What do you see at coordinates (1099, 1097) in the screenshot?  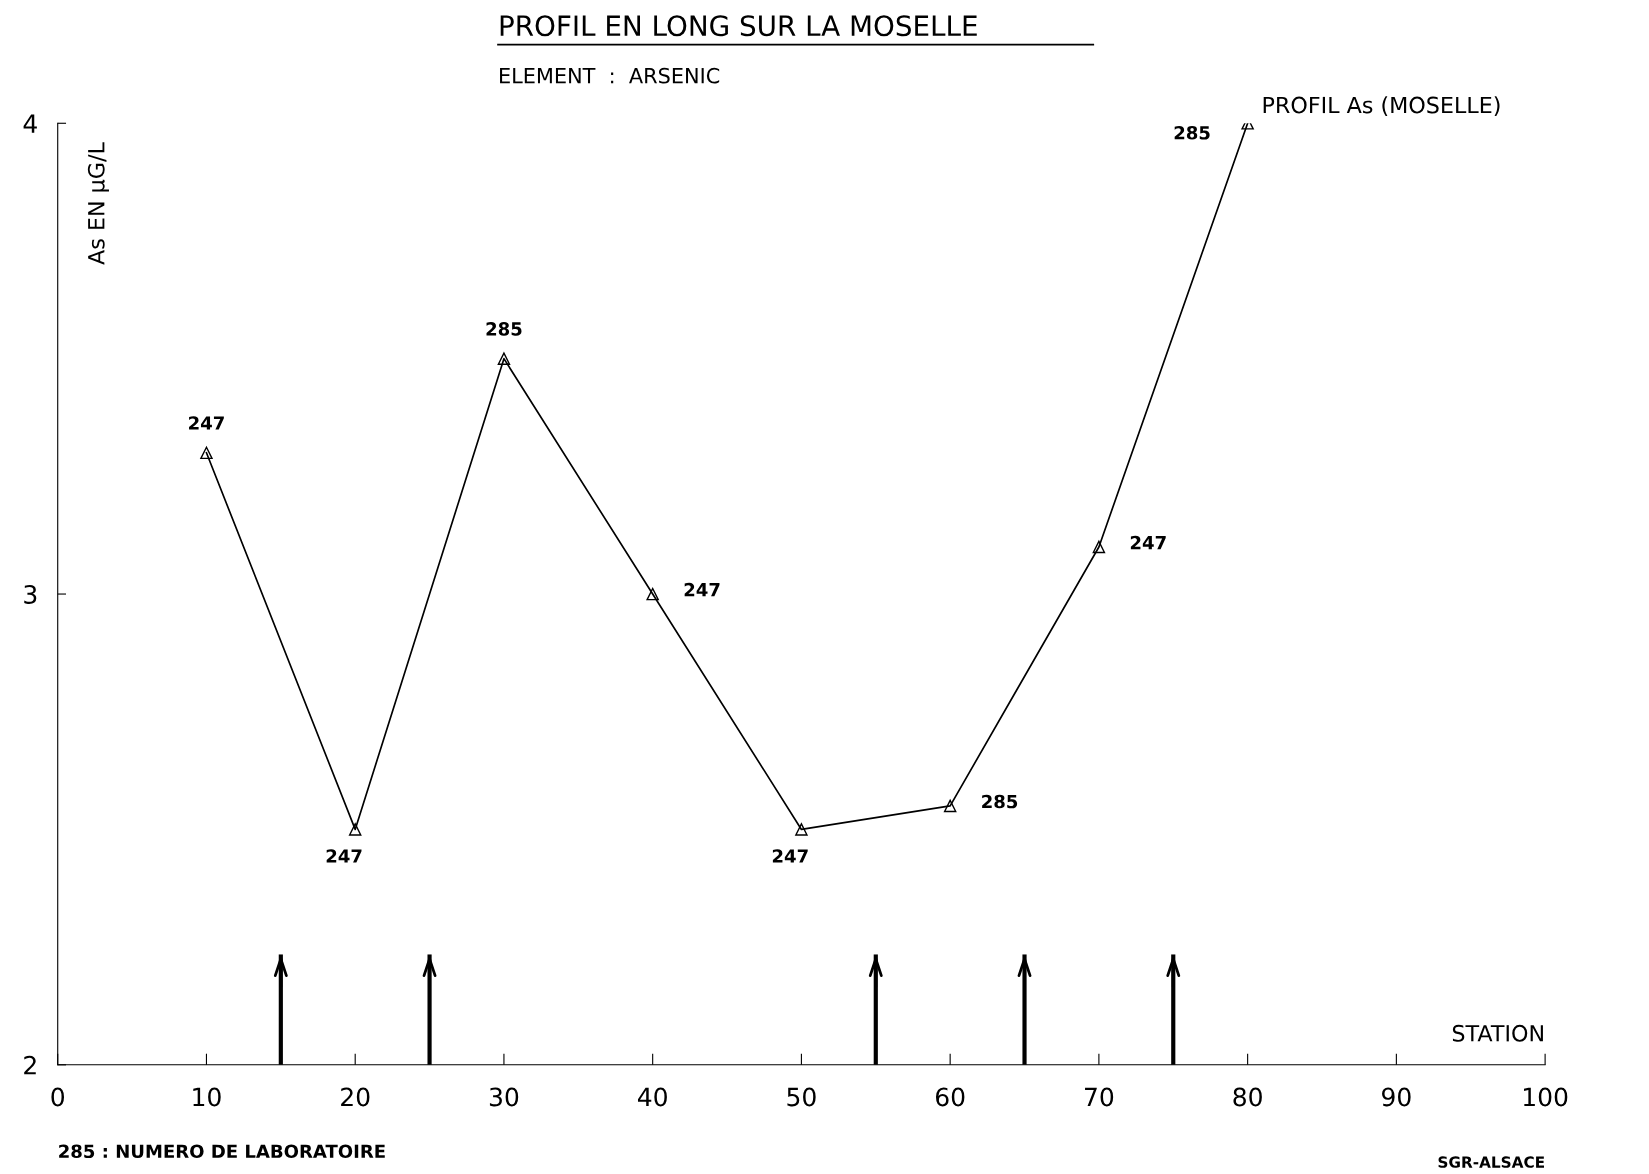 I see `x-tick-label: 70` at bounding box center [1099, 1097].